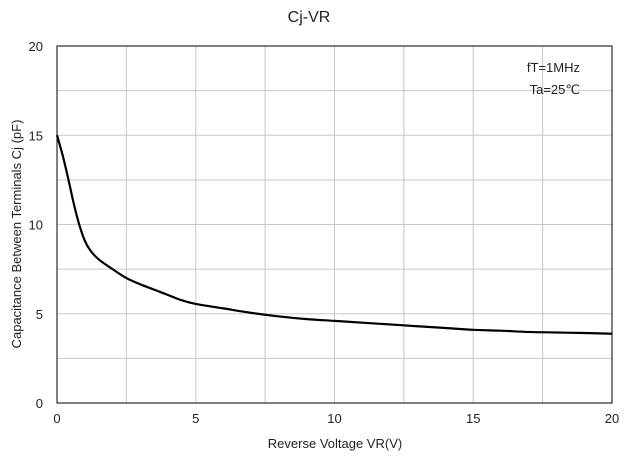 This screenshot has height=459, width=624. Describe the element at coordinates (612, 418) in the screenshot. I see `x-tick-label: 20` at that location.